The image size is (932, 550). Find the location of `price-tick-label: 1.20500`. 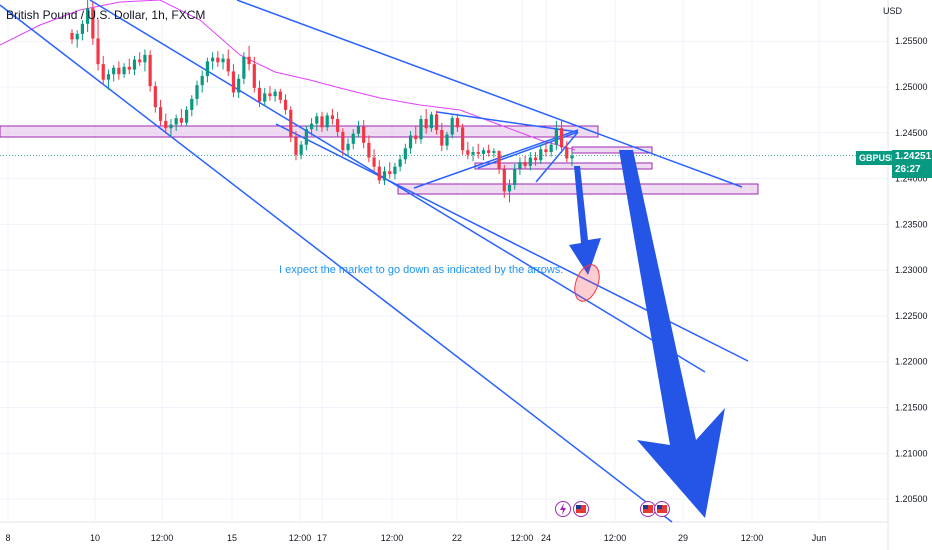

price-tick-label: 1.20500 is located at coordinates (911, 499).